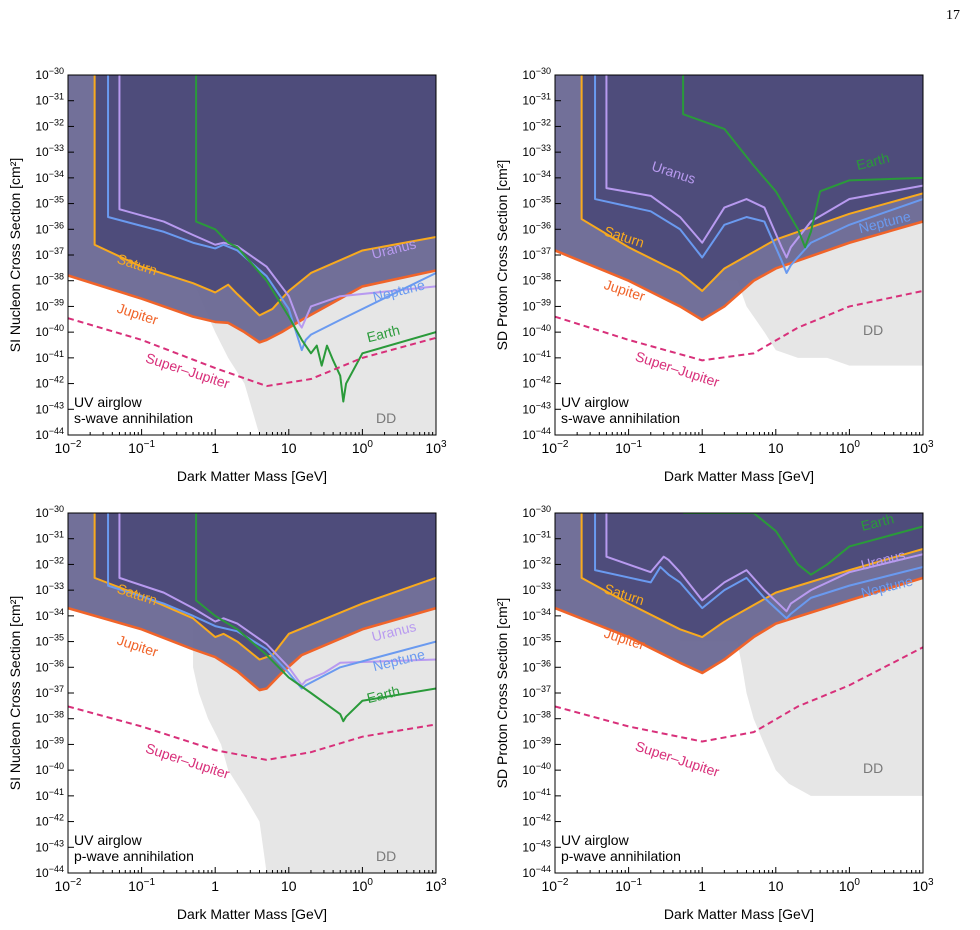 The image size is (980, 930). What do you see at coordinates (137, 646) in the screenshot?
I see `series-label-jupiter: Jupiter` at bounding box center [137, 646].